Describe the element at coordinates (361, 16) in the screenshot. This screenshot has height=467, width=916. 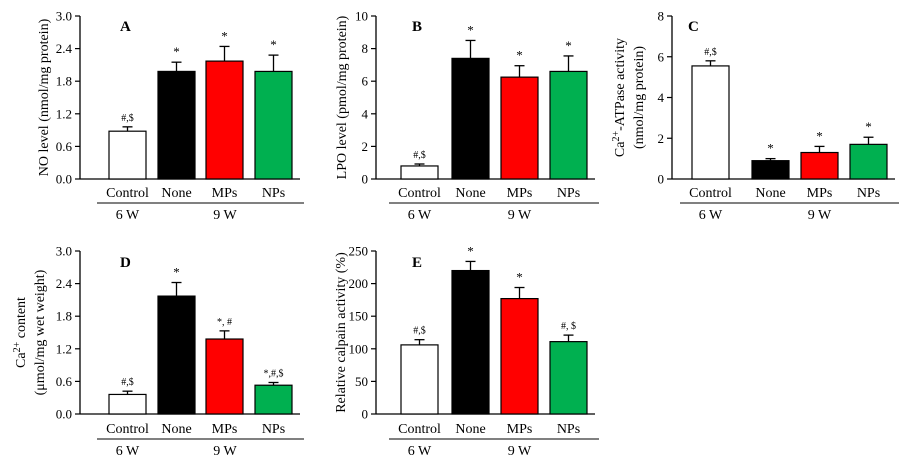
I see `y-tick-label: 10` at that location.